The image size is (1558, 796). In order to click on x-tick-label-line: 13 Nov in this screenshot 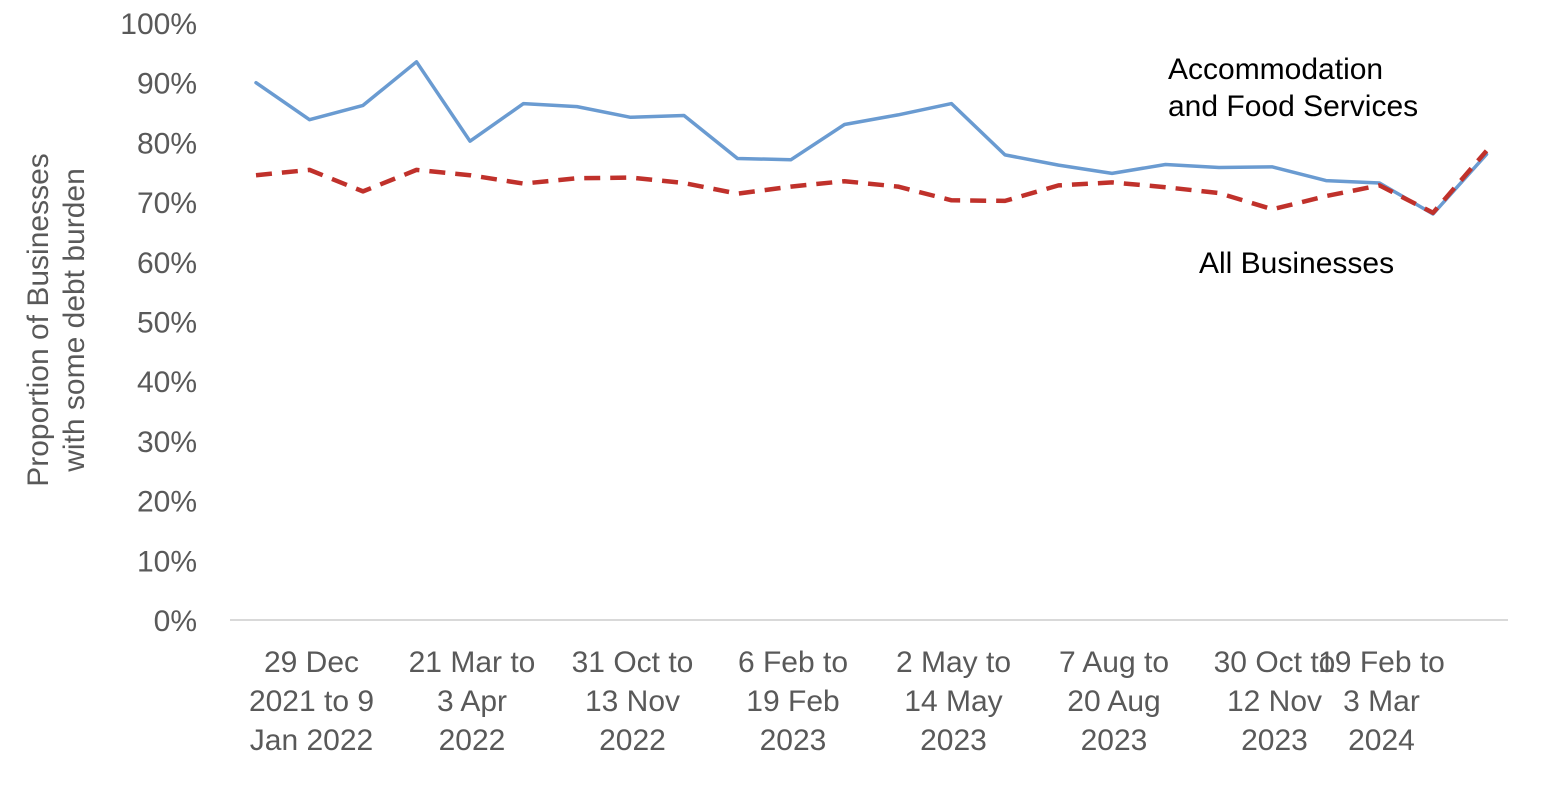, I will do `click(632, 701)`.